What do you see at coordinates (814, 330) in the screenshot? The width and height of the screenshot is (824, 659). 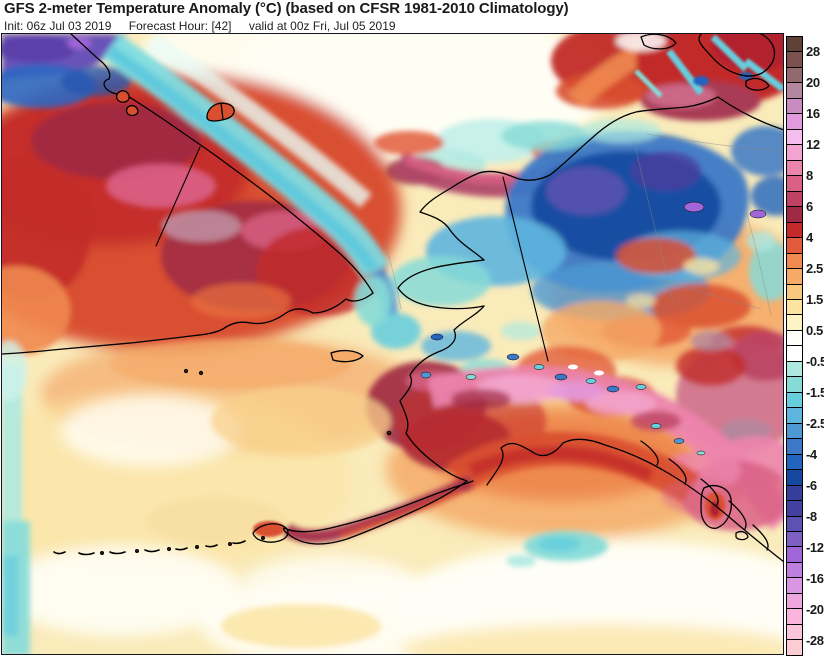 I see `colorbar-tick-label: 0.5` at bounding box center [814, 330].